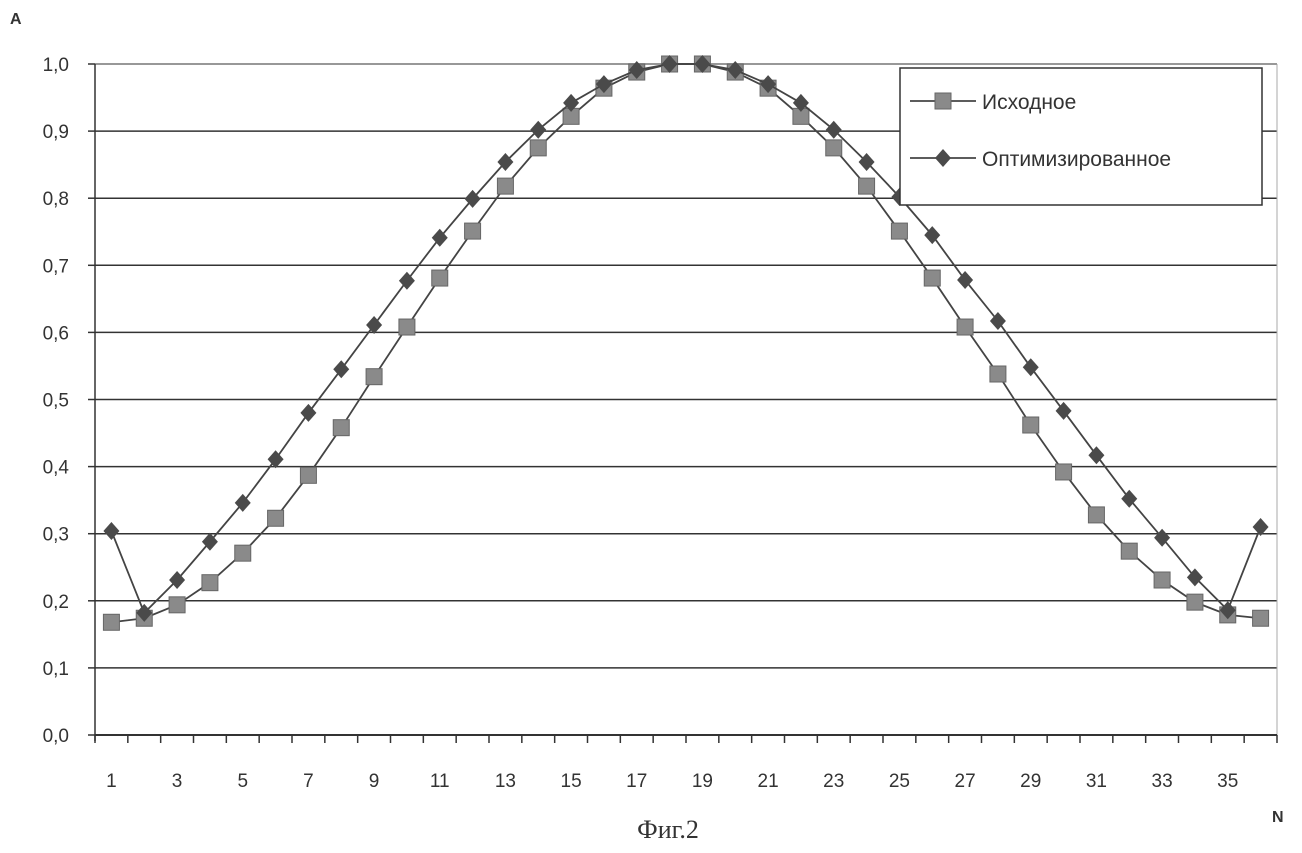  I want to click on y-tick-label: 0,6, so click(56, 333).